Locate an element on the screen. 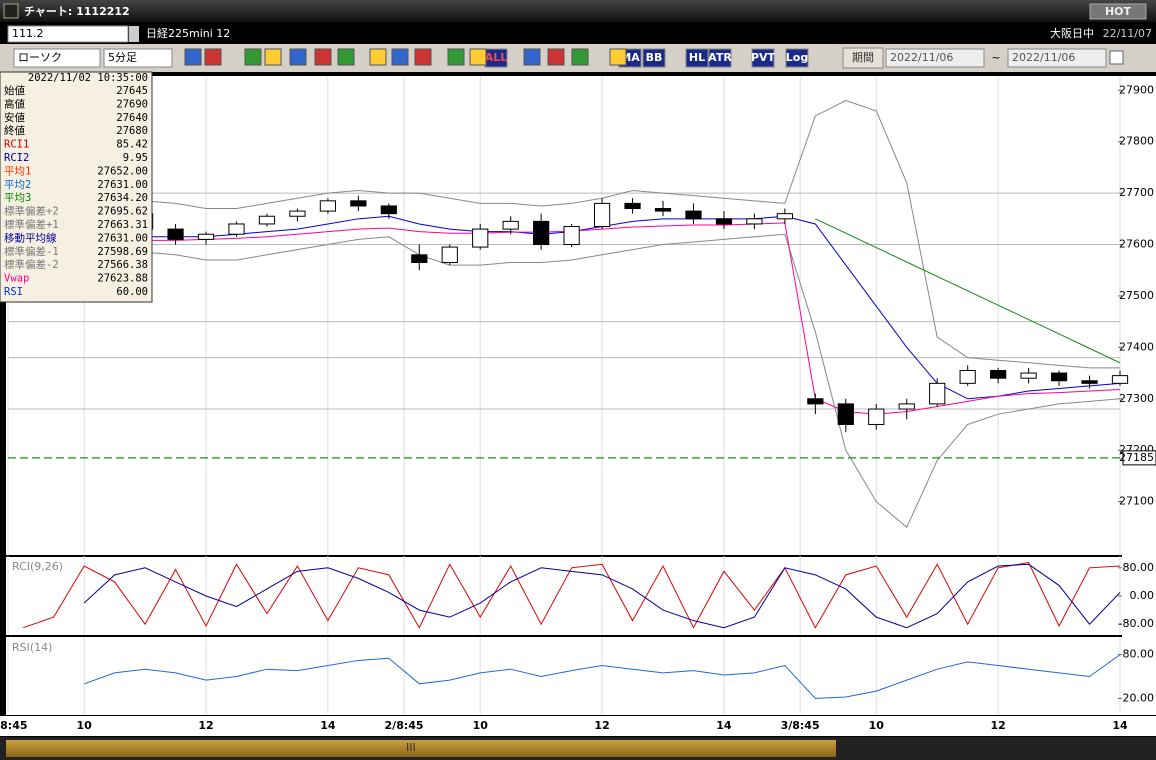 Image resolution: width=1156 pixels, height=760 pixels. info-label: 平均1 is located at coordinates (17, 171).